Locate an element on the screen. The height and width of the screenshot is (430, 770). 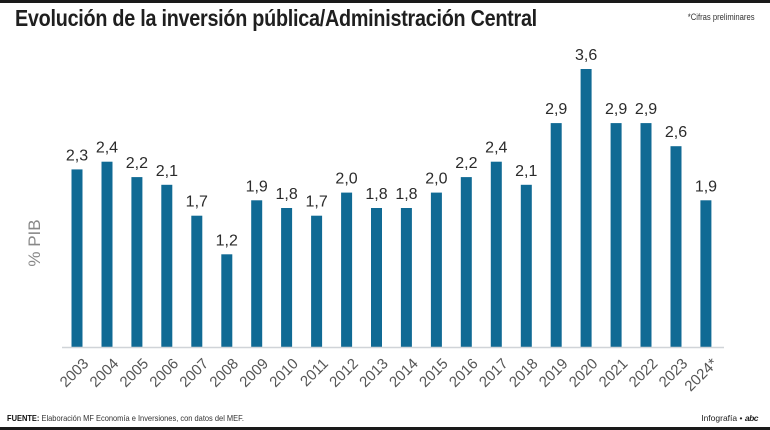
x-tick-2021: 2021 is located at coordinates (614, 373).